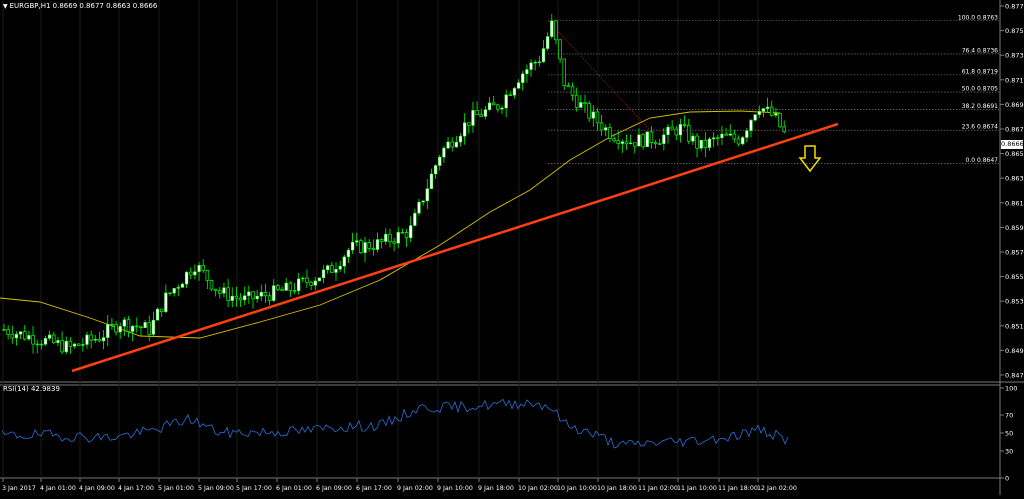  What do you see at coordinates (810, 159) in the screenshot?
I see `down-arrow-icon` at bounding box center [810, 159].